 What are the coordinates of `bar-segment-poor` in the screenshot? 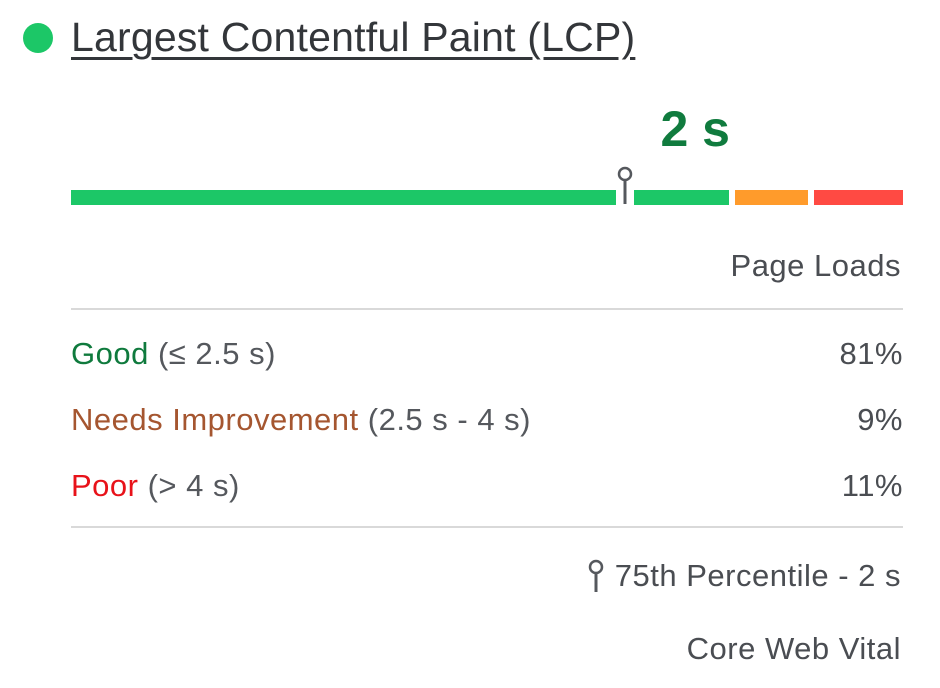 It's located at (858, 197).